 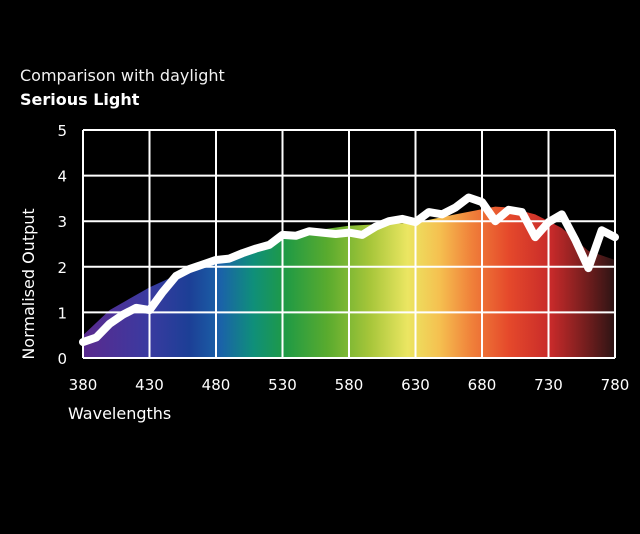 What do you see at coordinates (62, 313) in the screenshot?
I see `y-tick-label-1: 1` at bounding box center [62, 313].